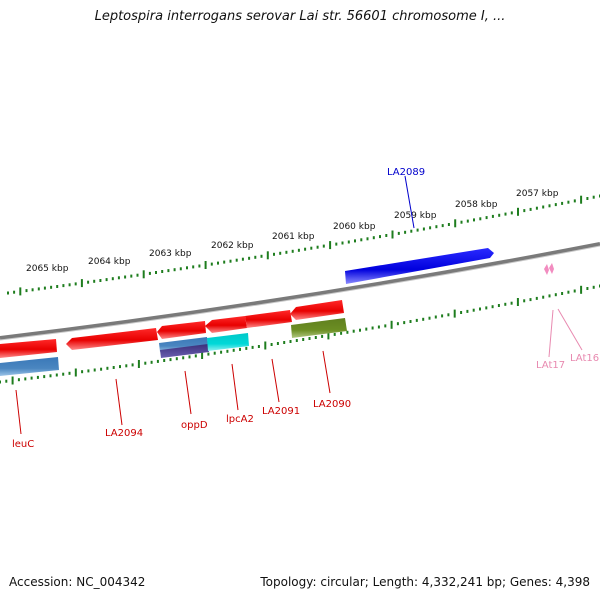  I want to click on feature-LA2090-olive, so click(319, 328).